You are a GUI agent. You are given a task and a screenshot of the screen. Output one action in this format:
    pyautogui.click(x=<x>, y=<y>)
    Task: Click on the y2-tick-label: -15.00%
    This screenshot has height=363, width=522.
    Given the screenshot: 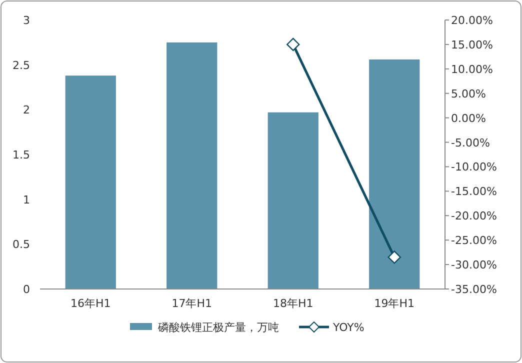 What is the action you would take?
    pyautogui.click(x=474, y=191)
    